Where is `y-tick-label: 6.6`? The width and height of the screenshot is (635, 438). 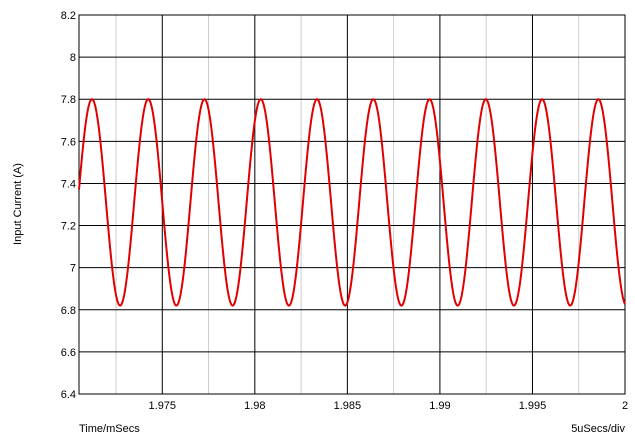
y-tick-label: 6.6 is located at coordinates (68, 353).